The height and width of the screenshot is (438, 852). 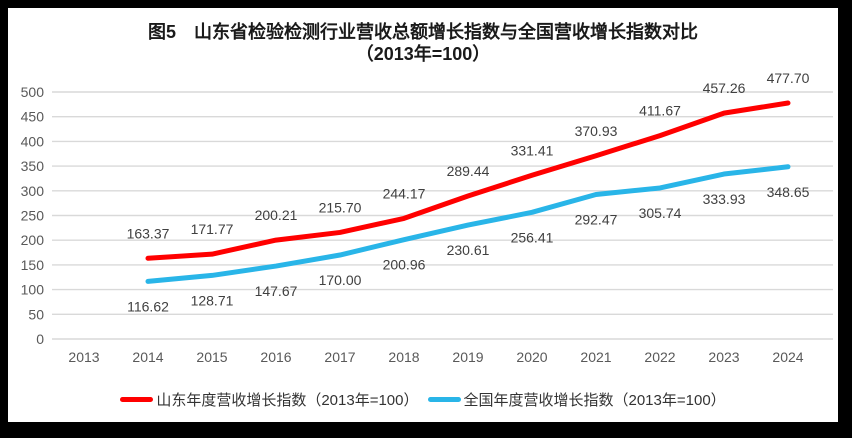 What do you see at coordinates (33, 265) in the screenshot?
I see `y-axis-tick-label: 150` at bounding box center [33, 265].